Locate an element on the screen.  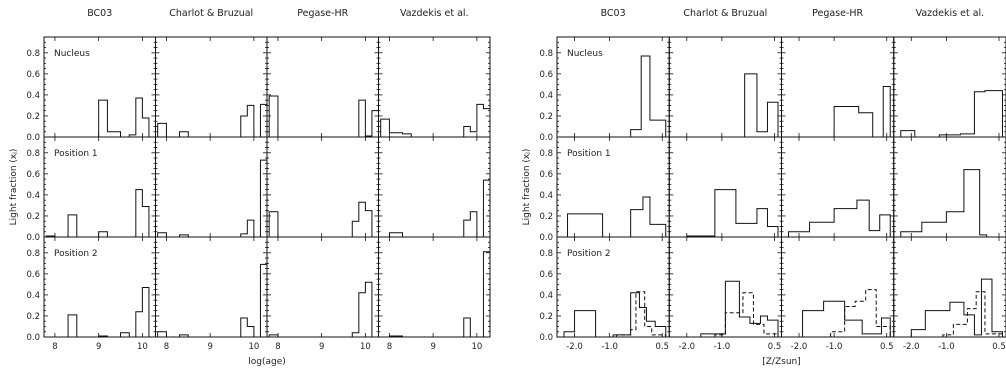
panel-3-3: -2.0 -1.0 0.5 is located at coordinates (838, 294).